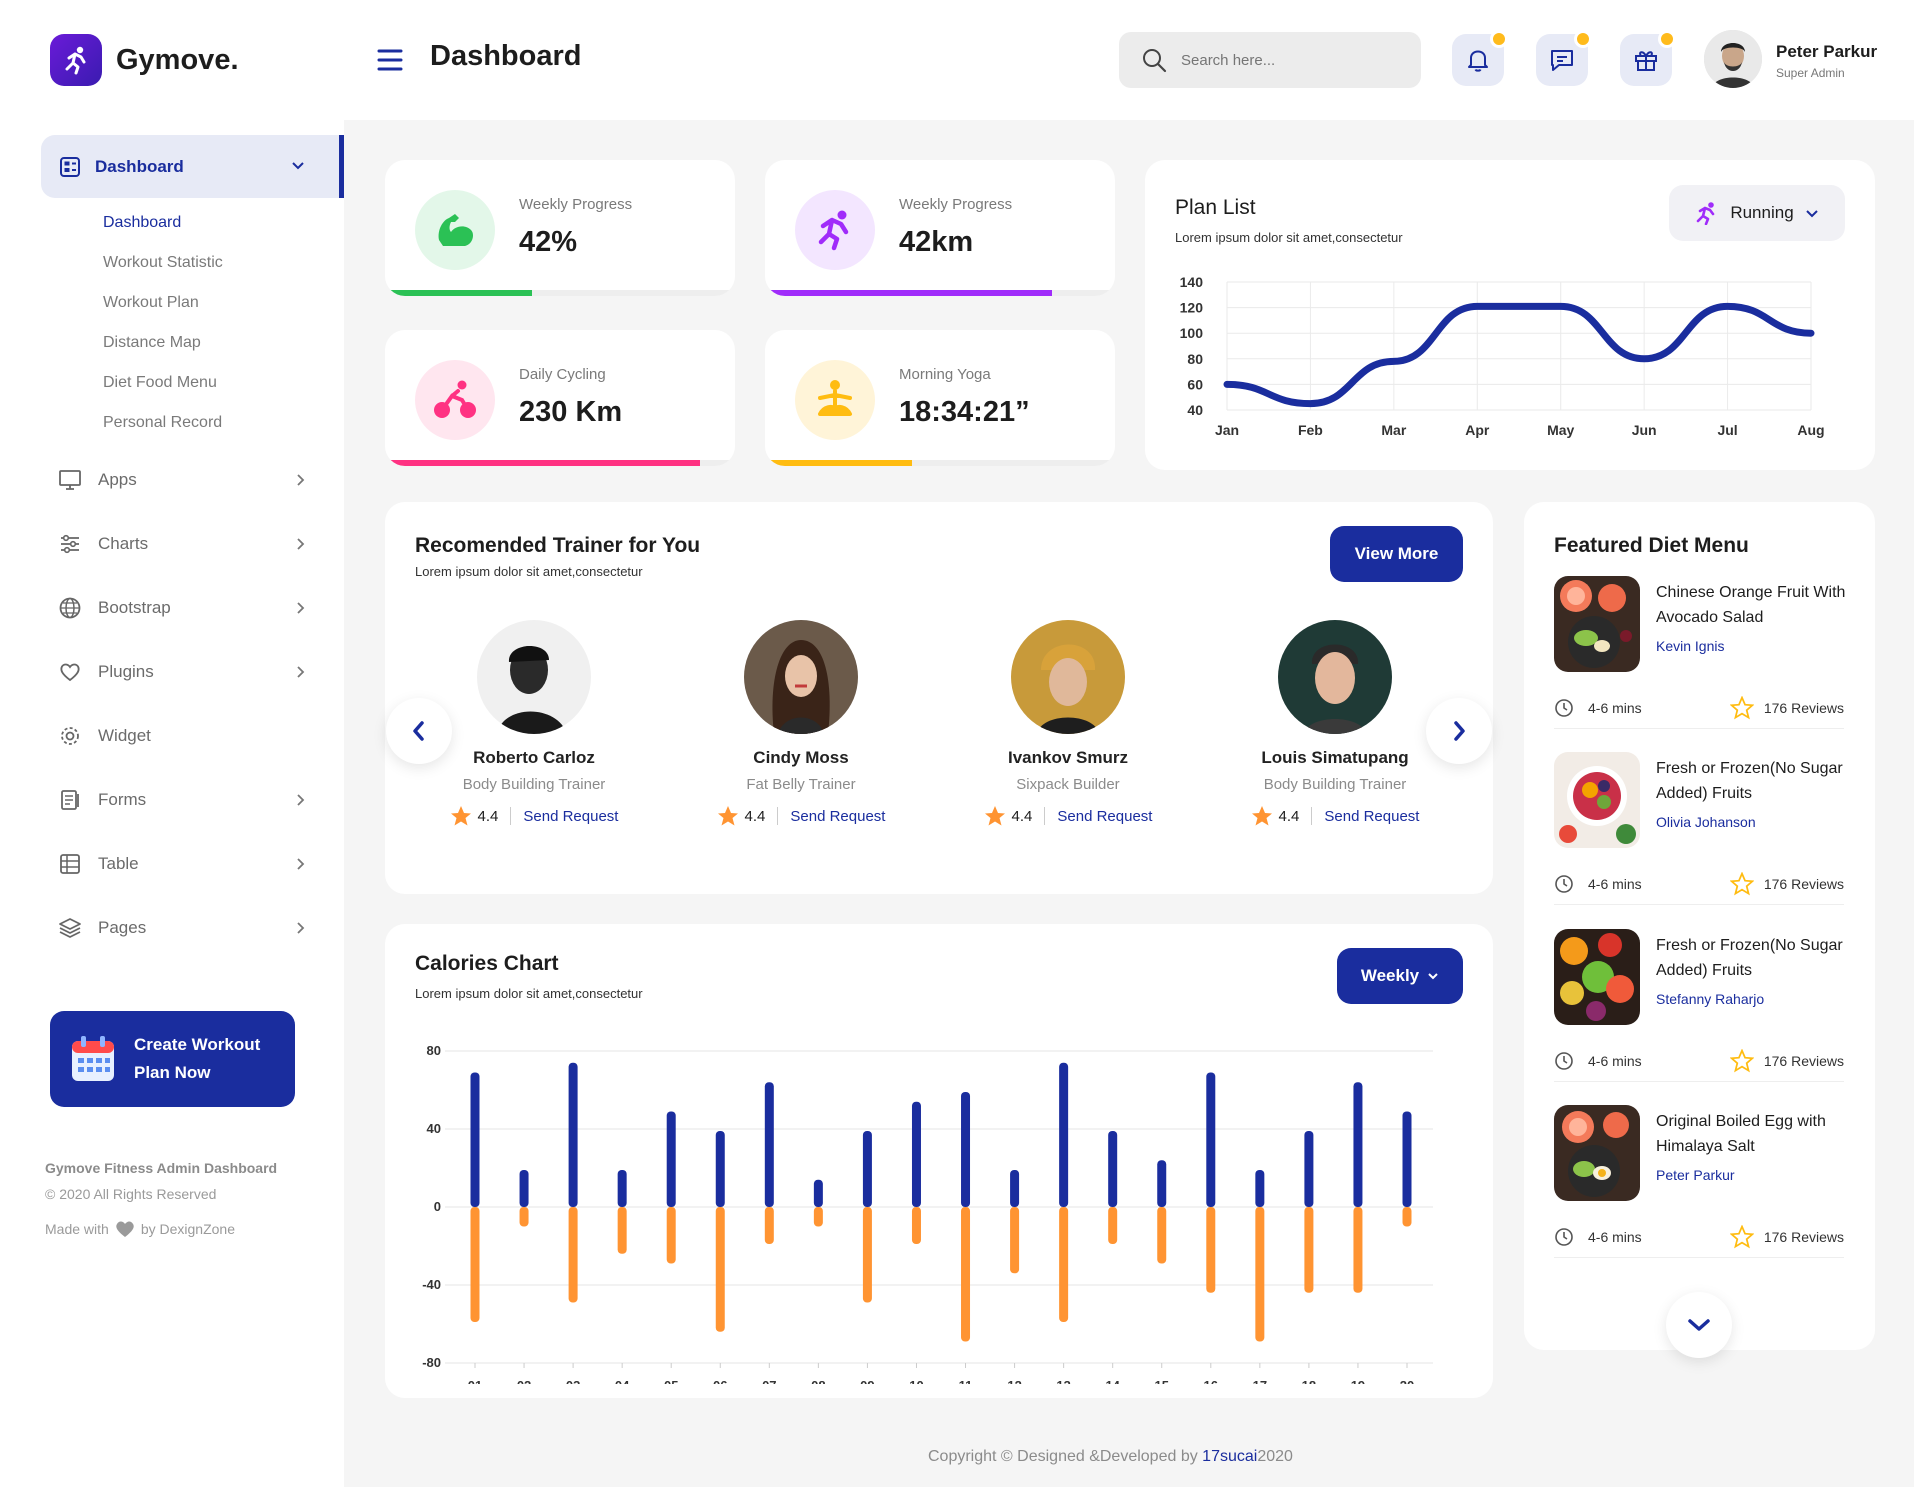  Describe the element at coordinates (152, 342) in the screenshot. I see `submenu-distance-map: Distance Map` at that location.